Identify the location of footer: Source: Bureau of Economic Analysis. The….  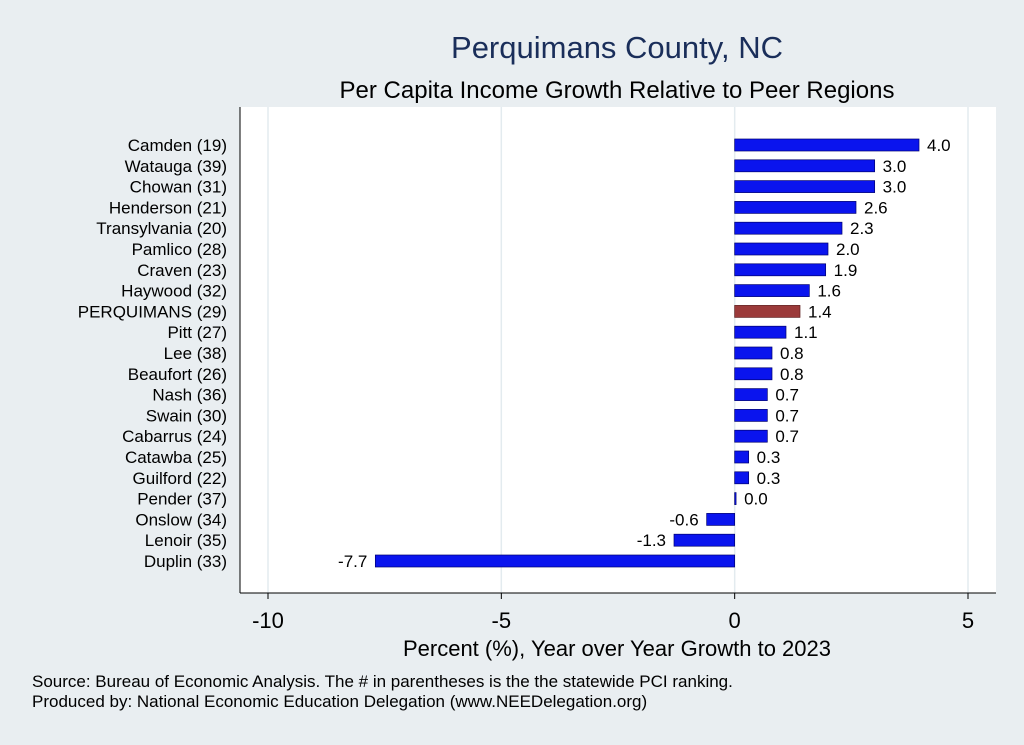
(382, 692).